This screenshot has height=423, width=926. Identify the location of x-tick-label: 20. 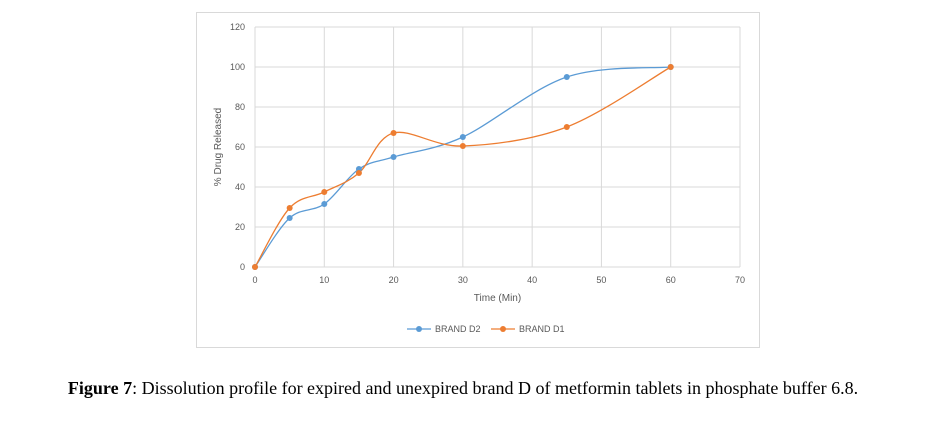
(394, 280).